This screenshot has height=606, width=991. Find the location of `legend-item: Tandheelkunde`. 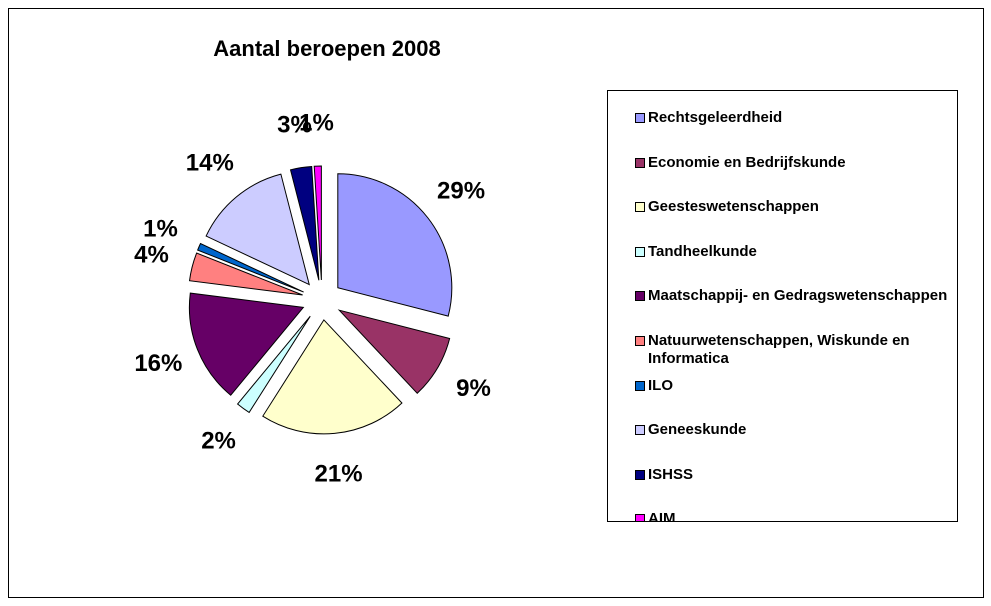

legend-item: Tandheelkunde is located at coordinates (791, 251).